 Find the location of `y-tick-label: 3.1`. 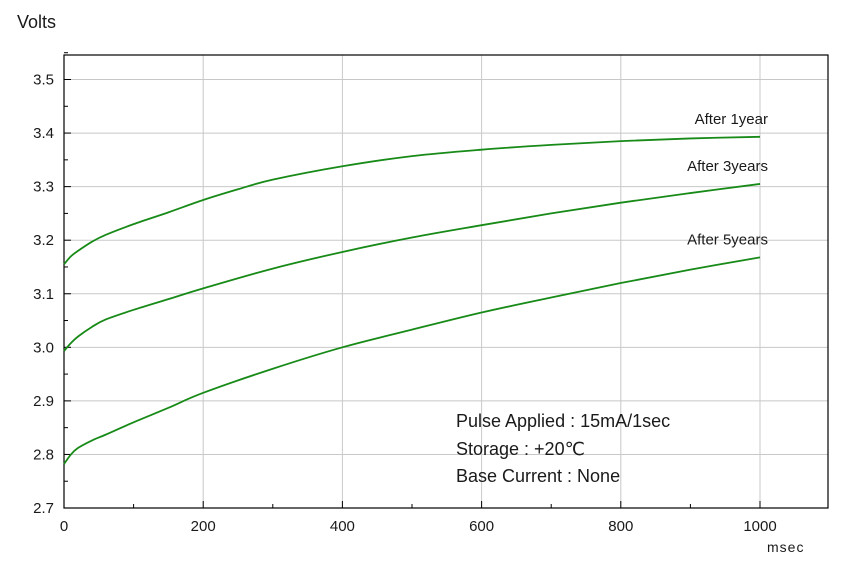

y-tick-label: 3.1 is located at coordinates (43, 294).